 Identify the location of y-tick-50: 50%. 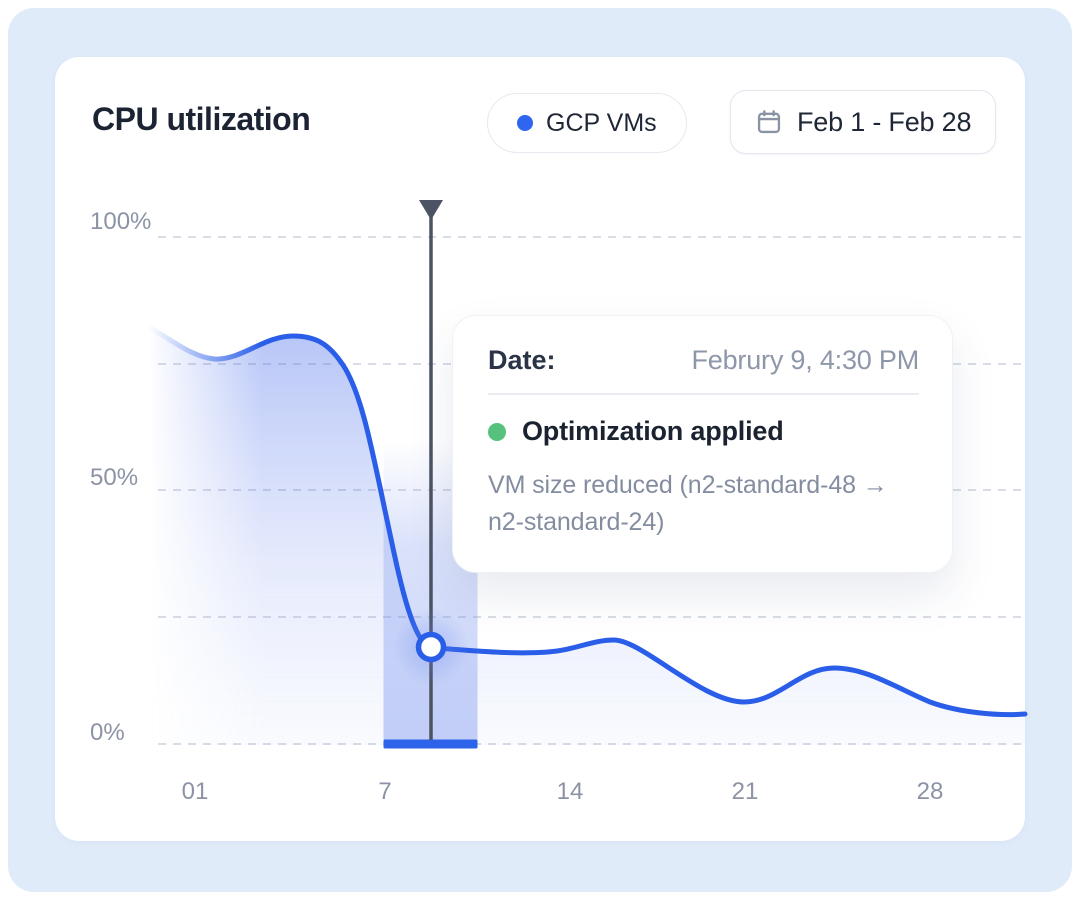
(114, 477).